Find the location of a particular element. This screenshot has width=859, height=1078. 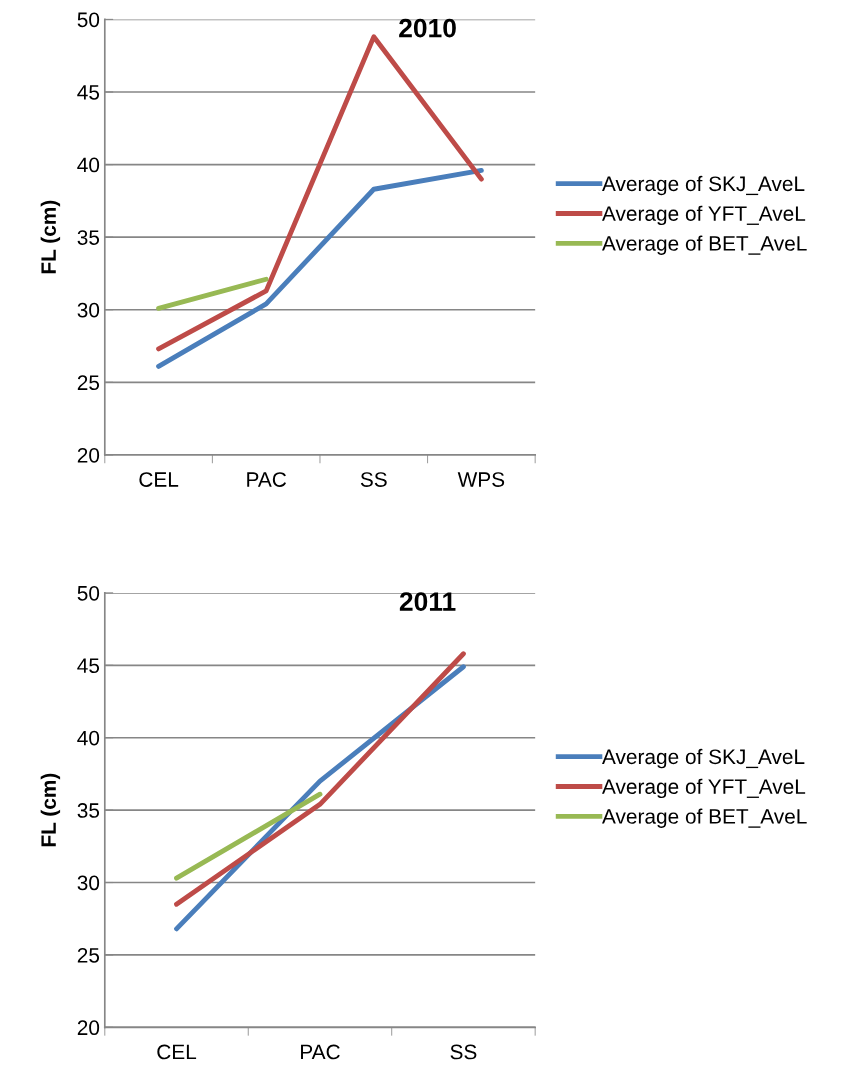

x-tick-label: WPS is located at coordinates (481, 479).